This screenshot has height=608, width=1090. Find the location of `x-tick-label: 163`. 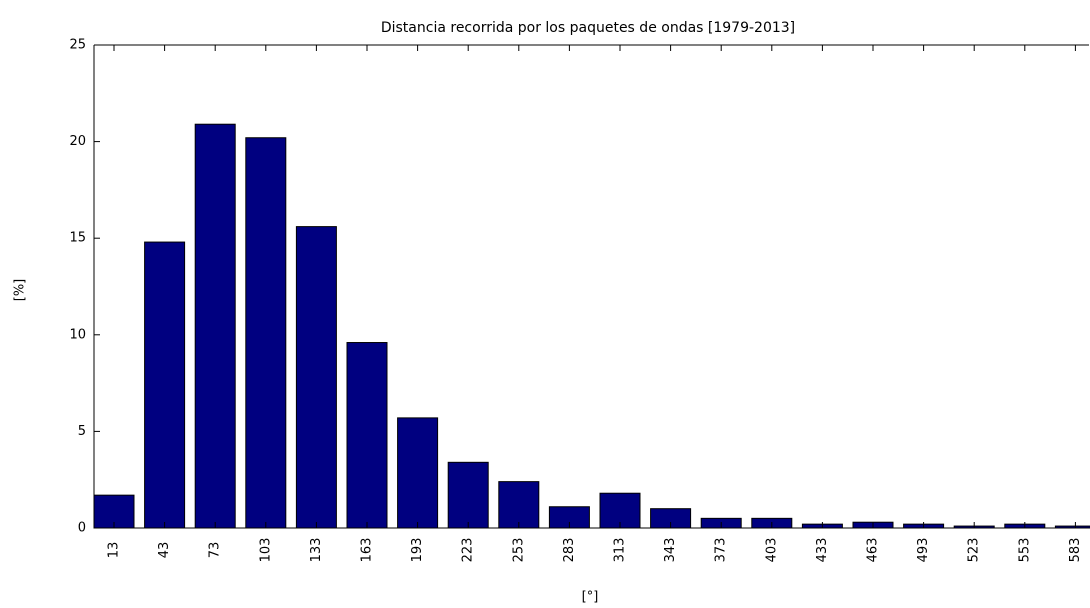

x-tick-label: 163 is located at coordinates (367, 550).